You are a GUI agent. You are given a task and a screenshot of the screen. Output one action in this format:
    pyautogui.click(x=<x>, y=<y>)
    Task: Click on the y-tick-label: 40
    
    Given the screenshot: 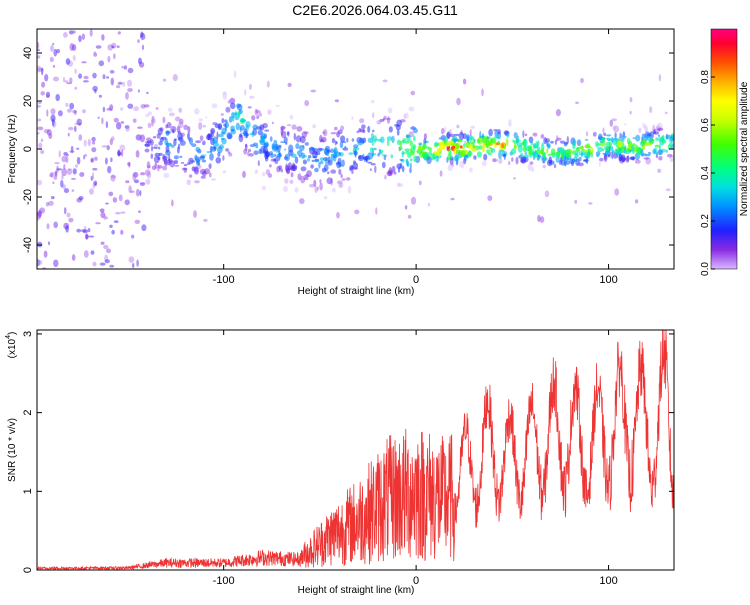 What is the action you would take?
    pyautogui.click(x=28, y=53)
    